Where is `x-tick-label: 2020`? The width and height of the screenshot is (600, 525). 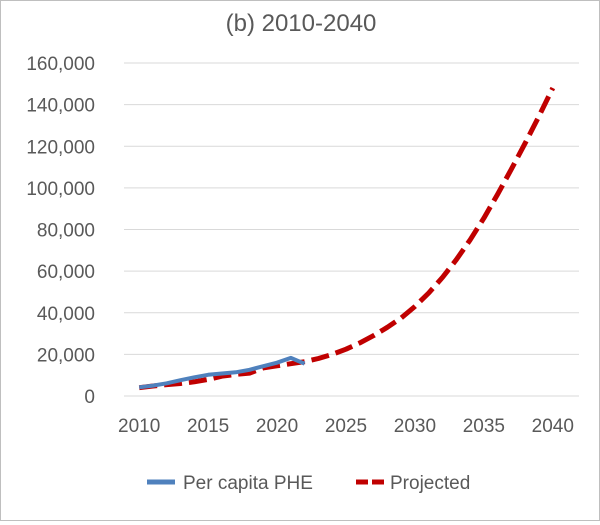
x-tick-label: 2020 is located at coordinates (277, 426).